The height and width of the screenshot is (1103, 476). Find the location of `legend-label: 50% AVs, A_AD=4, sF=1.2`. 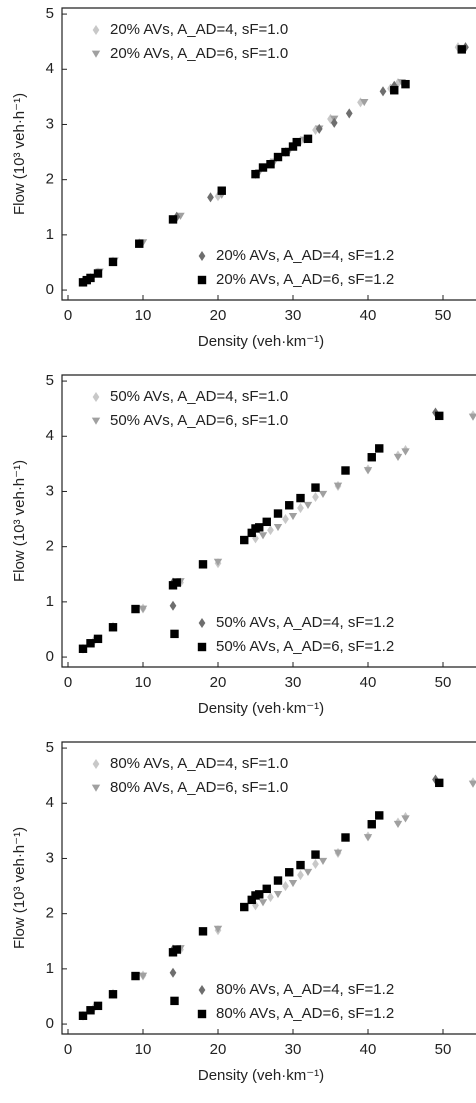

legend-label: 50% AVs, A_AD=4, sF=1.2 is located at coordinates (305, 622).